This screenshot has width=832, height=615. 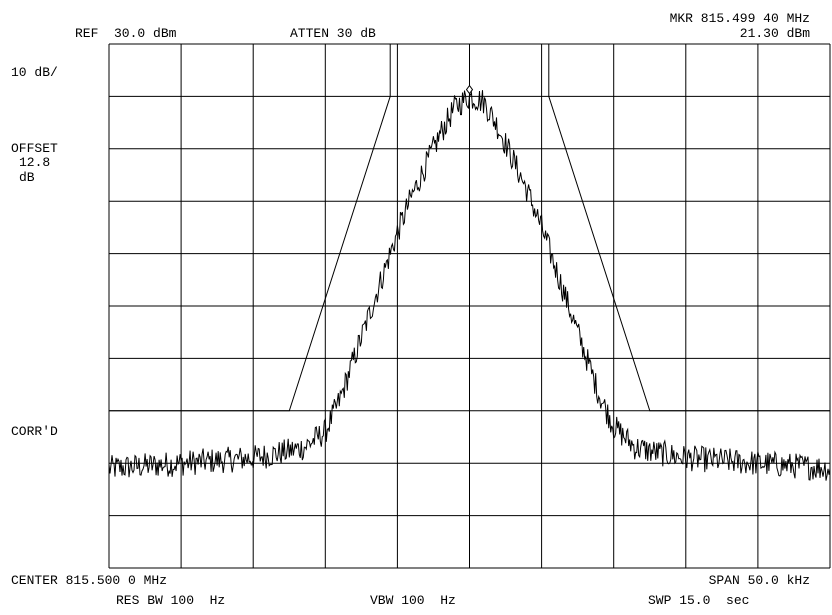 What do you see at coordinates (126, 33) in the screenshot?
I see `reference-level: REF 30.0 dBm` at bounding box center [126, 33].